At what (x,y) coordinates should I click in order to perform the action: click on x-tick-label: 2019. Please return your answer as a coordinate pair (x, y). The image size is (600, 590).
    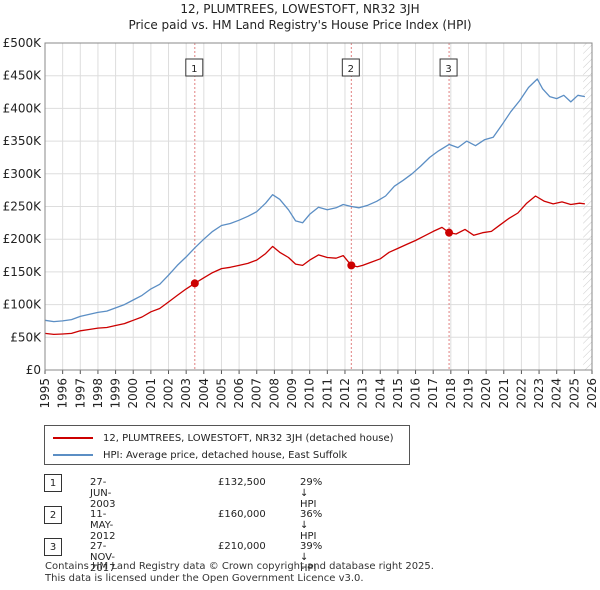
    Looking at the image, I should click on (468, 393).